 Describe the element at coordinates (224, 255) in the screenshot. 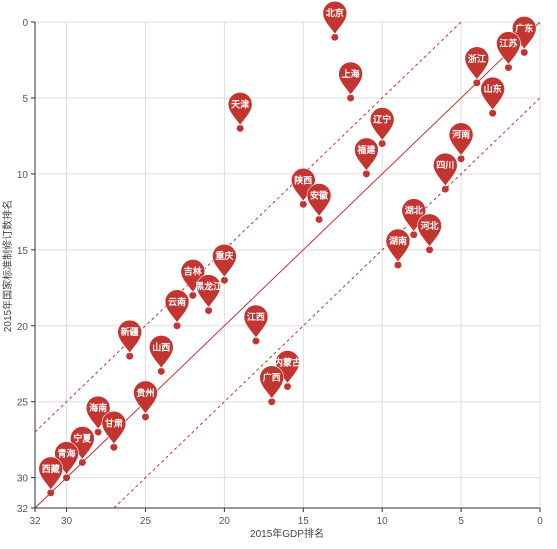

I see `point-label: 重庆` at that location.